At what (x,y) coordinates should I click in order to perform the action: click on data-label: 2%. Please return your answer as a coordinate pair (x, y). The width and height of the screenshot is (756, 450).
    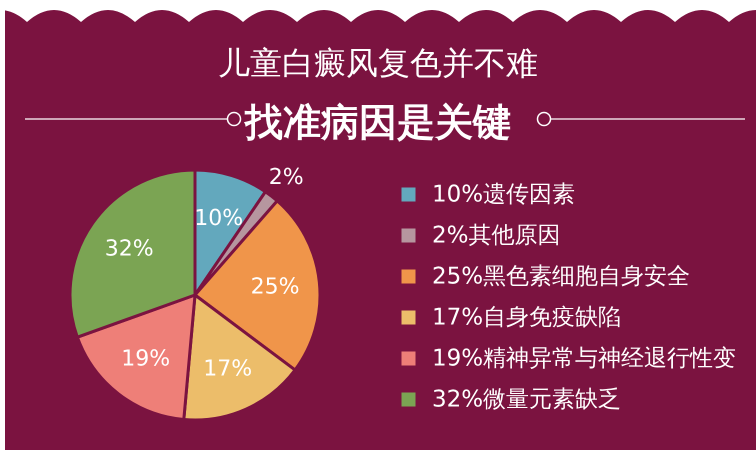
    Looking at the image, I should click on (286, 177).